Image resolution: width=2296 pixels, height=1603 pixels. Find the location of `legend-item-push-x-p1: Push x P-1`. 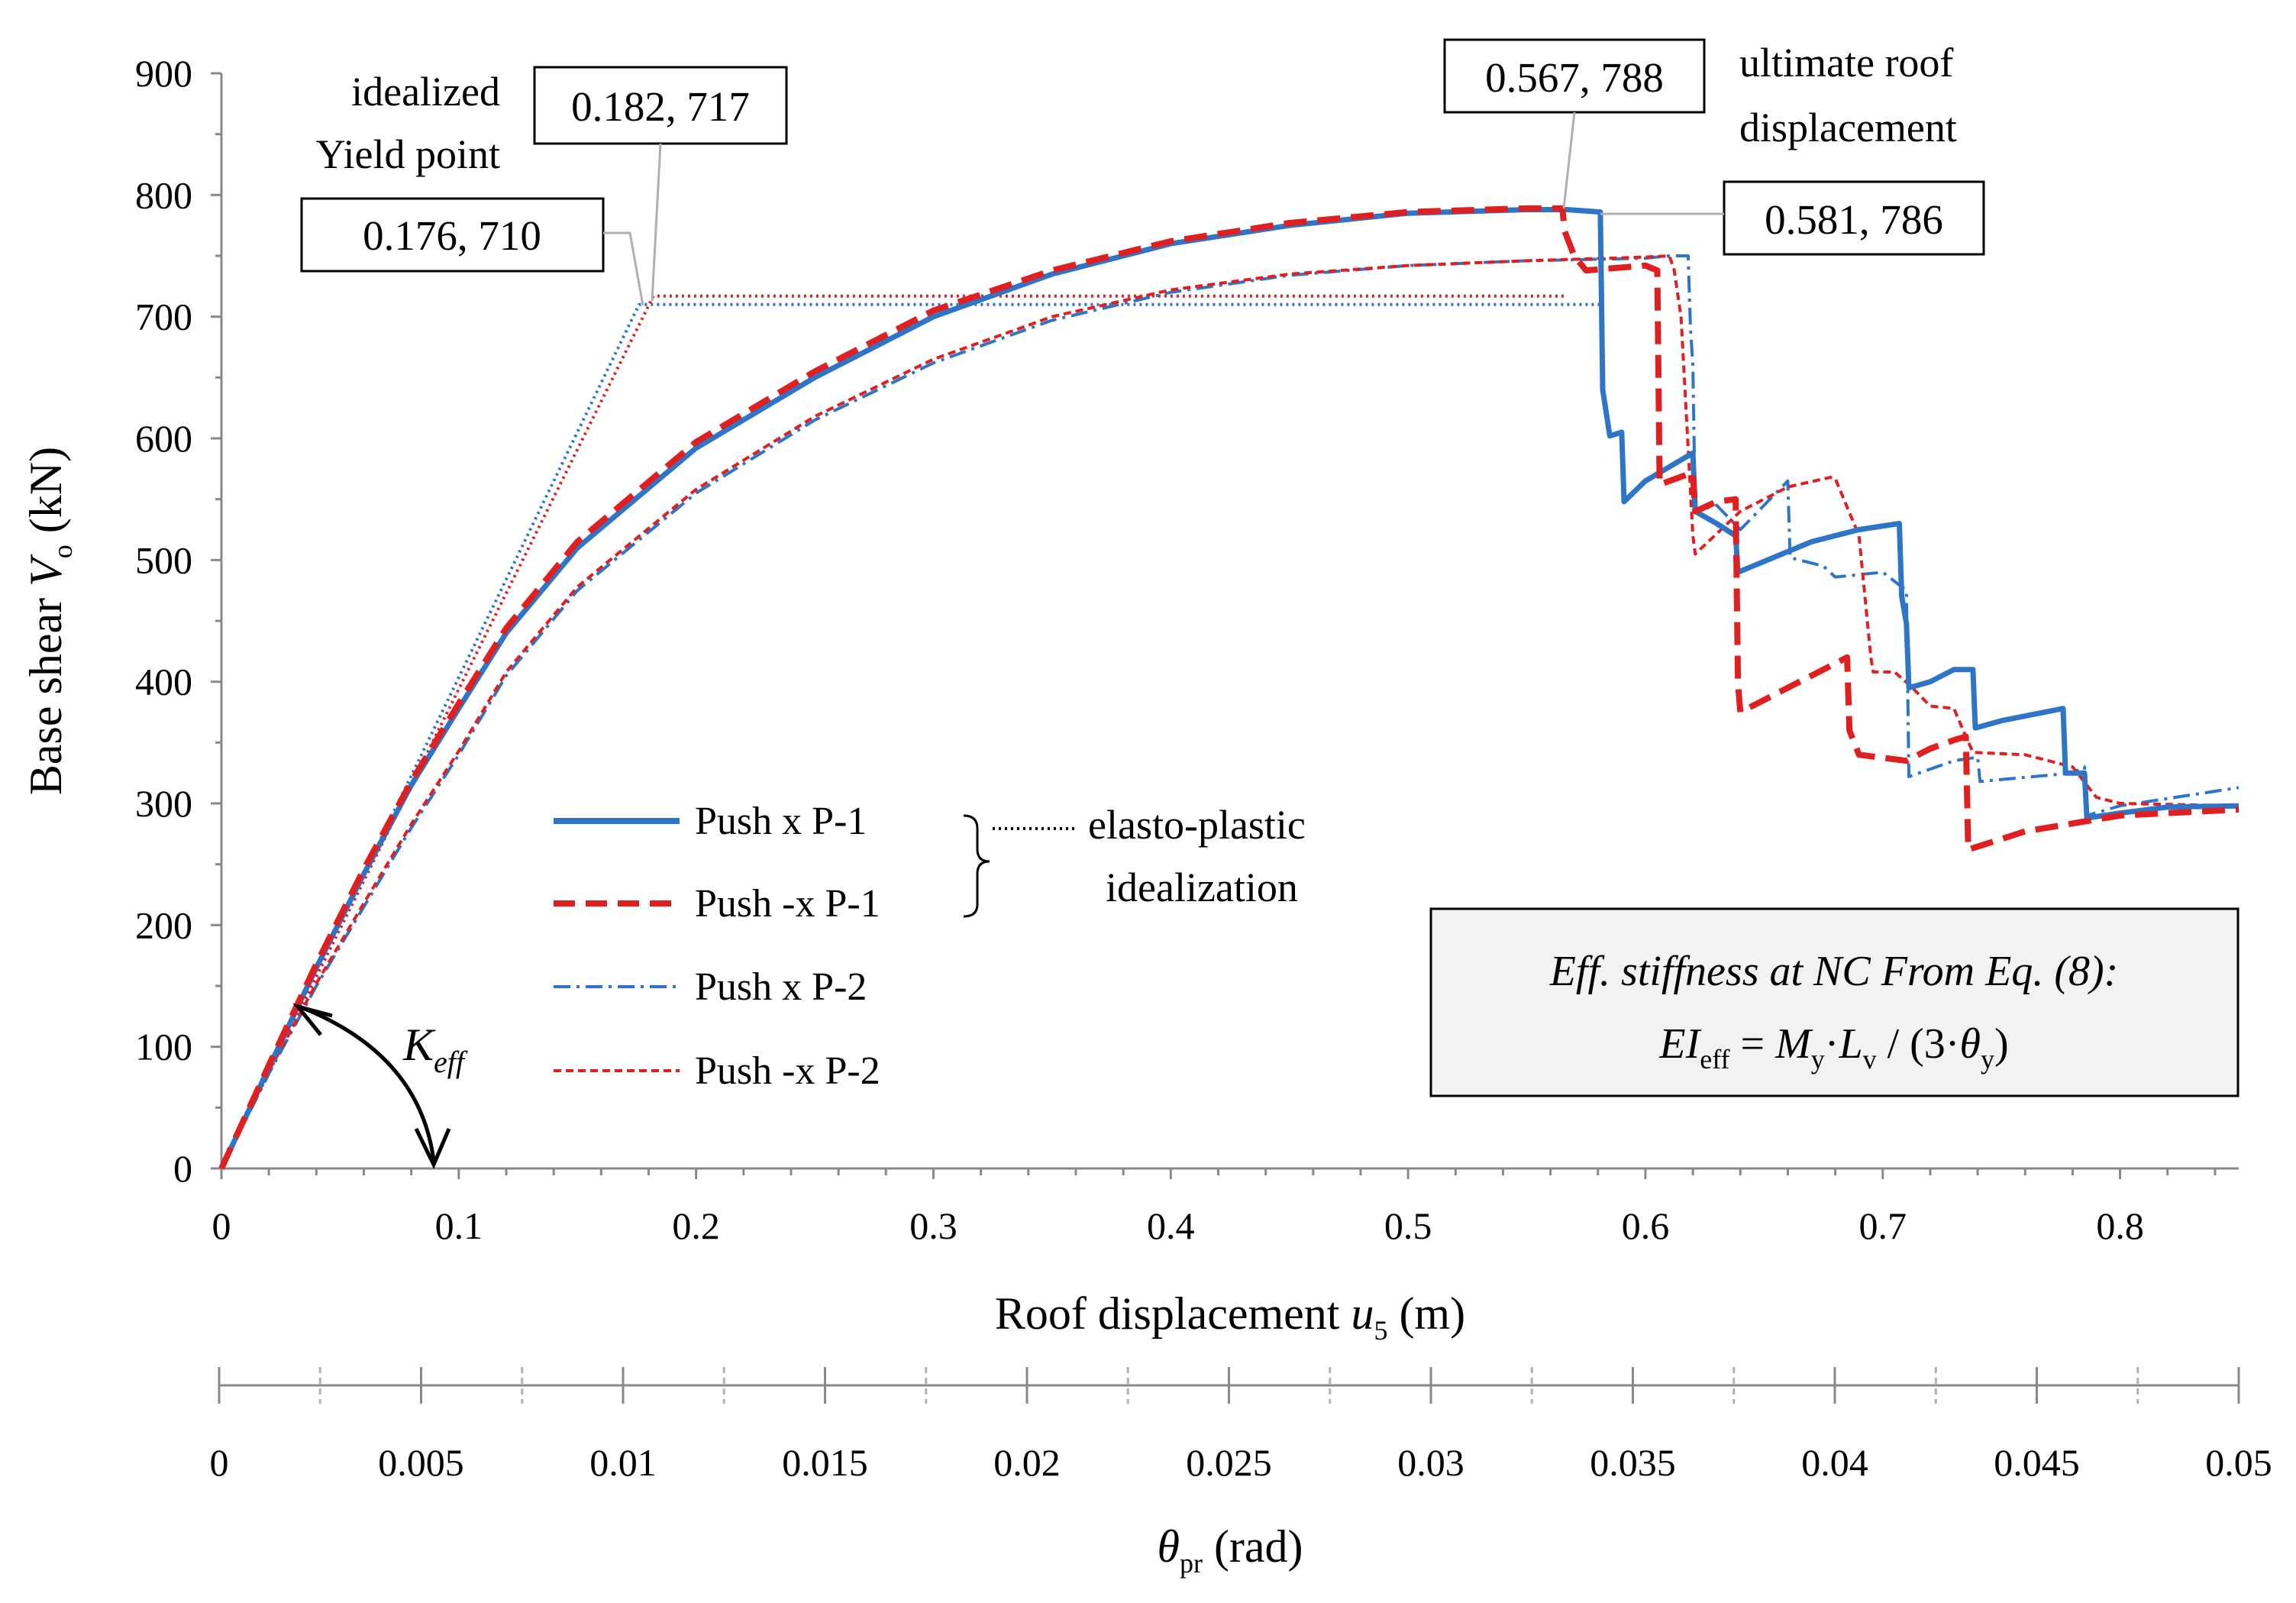

legend-item-push-x-p1: Push x P-1 is located at coordinates (710, 821).